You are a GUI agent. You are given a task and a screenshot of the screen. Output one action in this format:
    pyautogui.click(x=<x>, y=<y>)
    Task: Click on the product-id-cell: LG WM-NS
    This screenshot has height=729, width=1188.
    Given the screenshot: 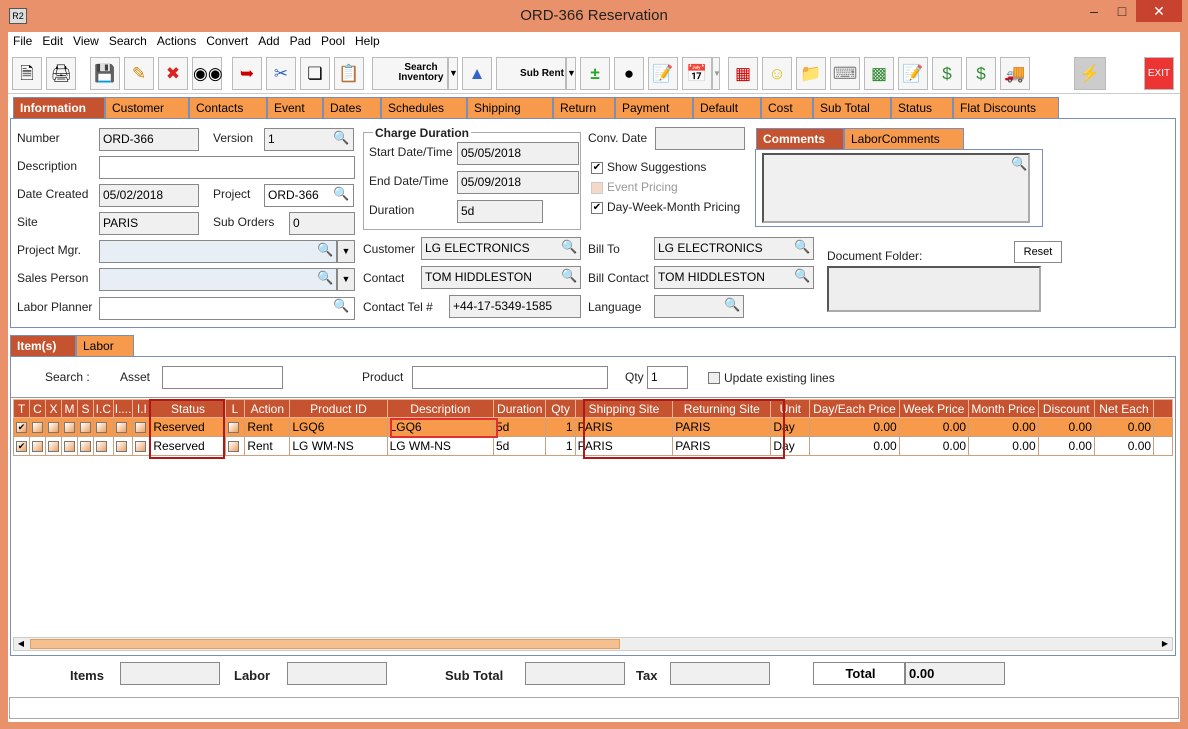 What is the action you would take?
    pyautogui.click(x=338, y=446)
    